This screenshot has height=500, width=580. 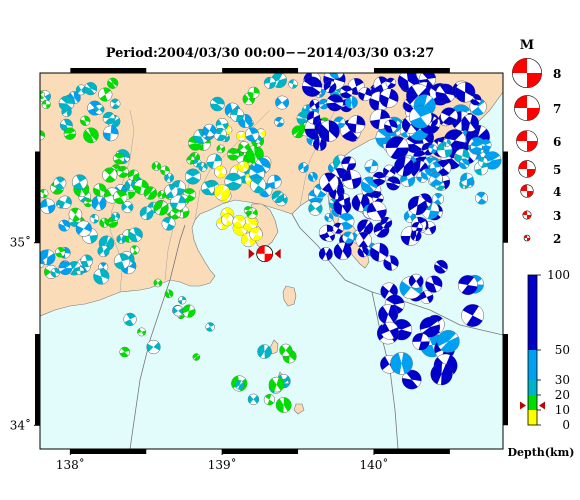 I want to click on x-axis-labels: 138˚ 139˚ 140˚, so click(x=222, y=460).